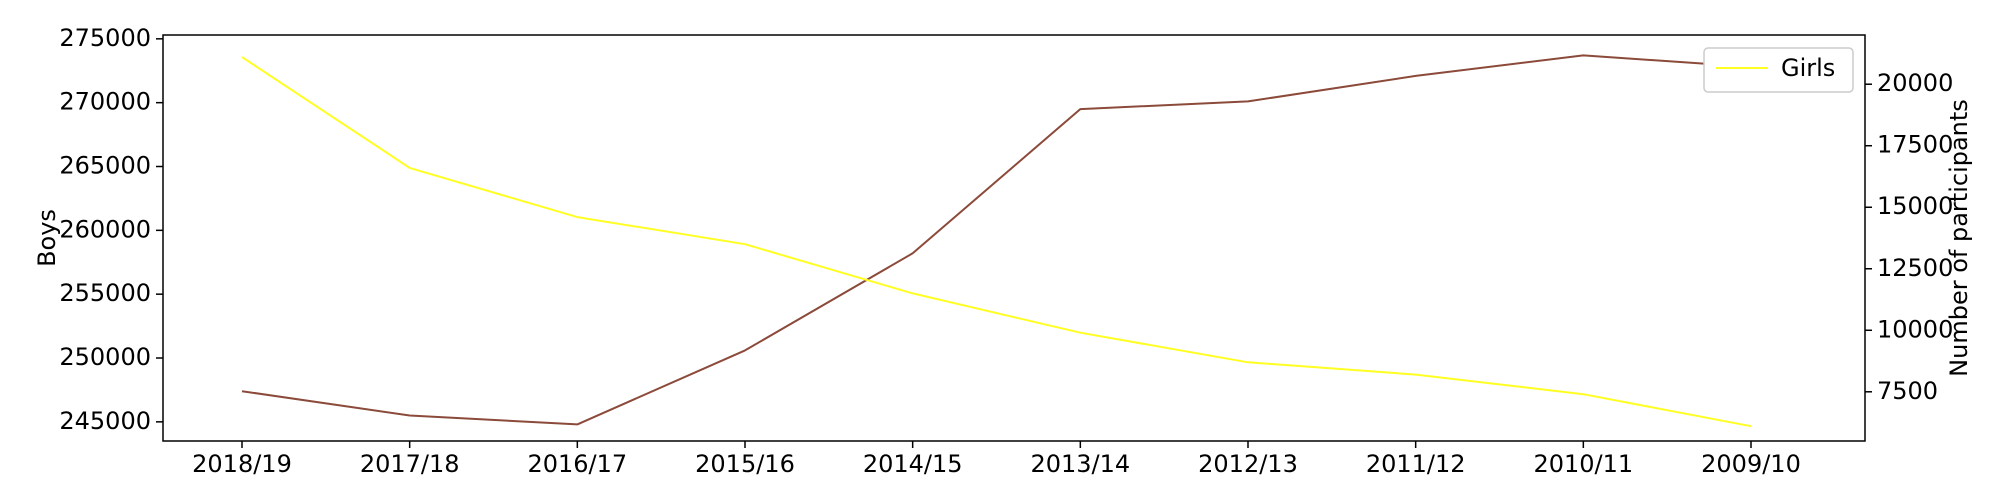 This screenshot has height=500, width=2000. What do you see at coordinates (1416, 464) in the screenshot?
I see `x-tick-label: 2011/12` at bounding box center [1416, 464].